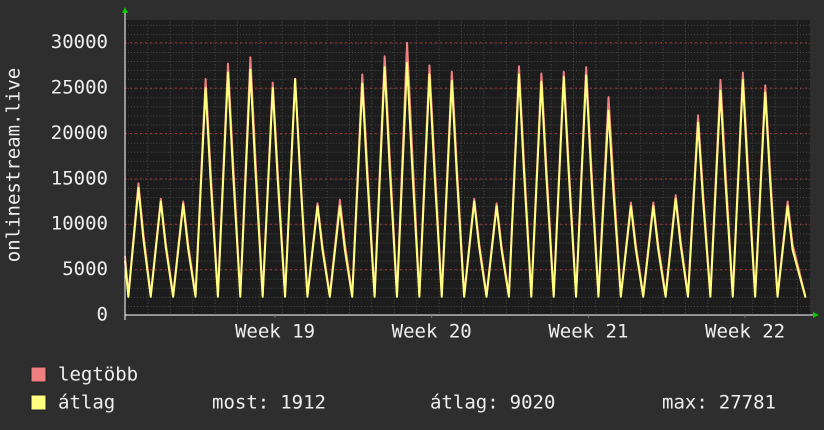 This screenshot has width=824, height=430. What do you see at coordinates (464, 403) in the screenshot?
I see `stat-label: átlag:` at bounding box center [464, 403].